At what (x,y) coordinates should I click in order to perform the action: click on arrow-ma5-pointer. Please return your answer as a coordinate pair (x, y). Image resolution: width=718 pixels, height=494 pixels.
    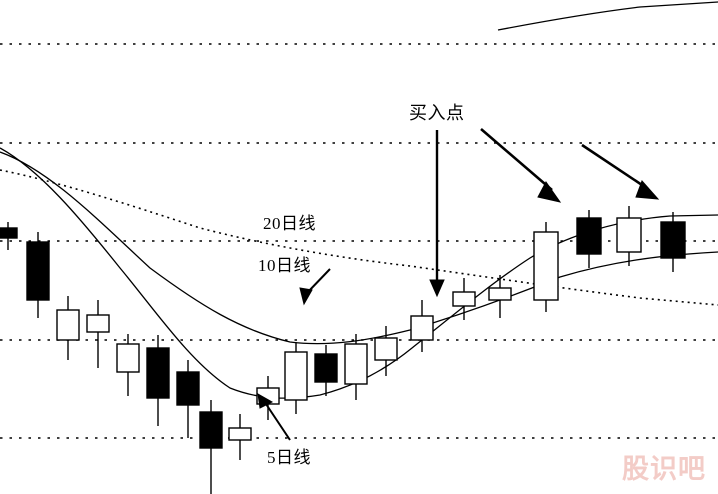
    Looking at the image, I should click on (274, 417).